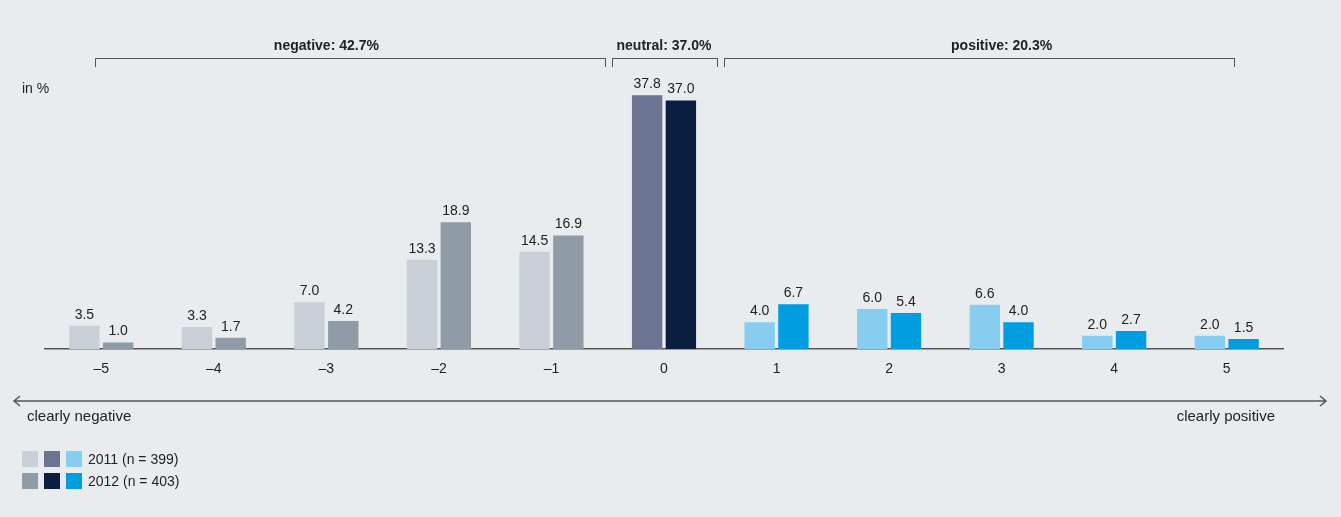 This screenshot has width=1341, height=517. I want to click on data-label: 2.7, so click(1131, 318).